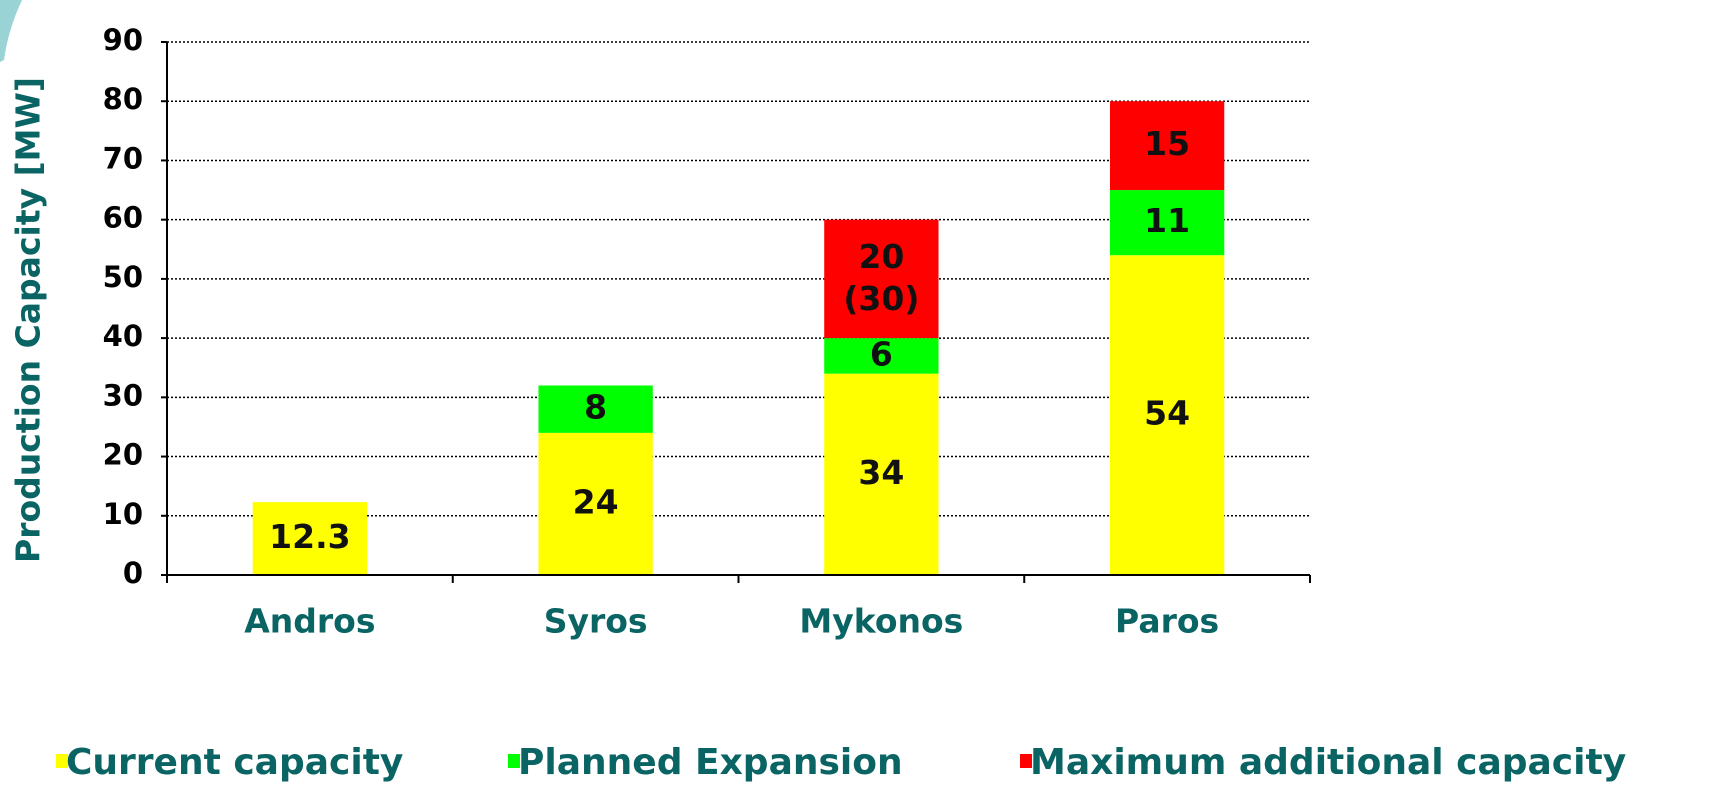 Image resolution: width=1731 pixels, height=794 pixels. I want to click on y-tick-label: 60, so click(123, 218).